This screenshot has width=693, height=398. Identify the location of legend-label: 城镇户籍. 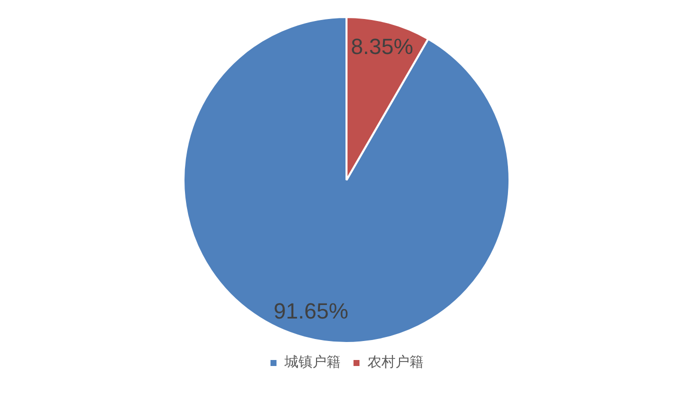
(312, 362).